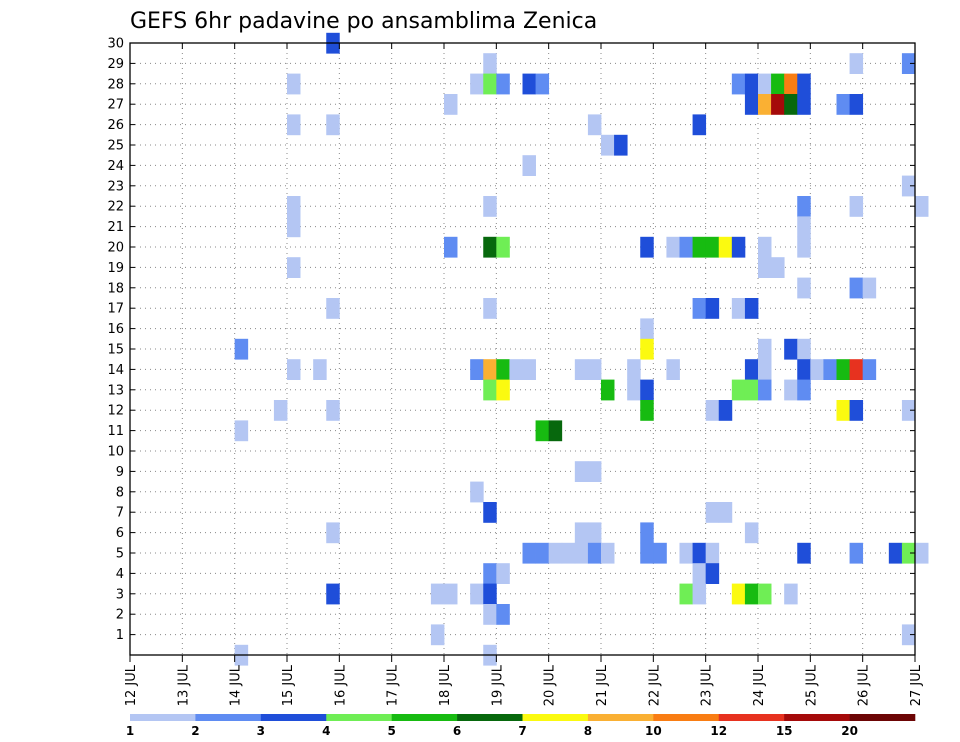 The height and width of the screenshot is (742, 960). What do you see at coordinates (120, 635) in the screenshot?
I see `y-tick-label: 1` at bounding box center [120, 635].